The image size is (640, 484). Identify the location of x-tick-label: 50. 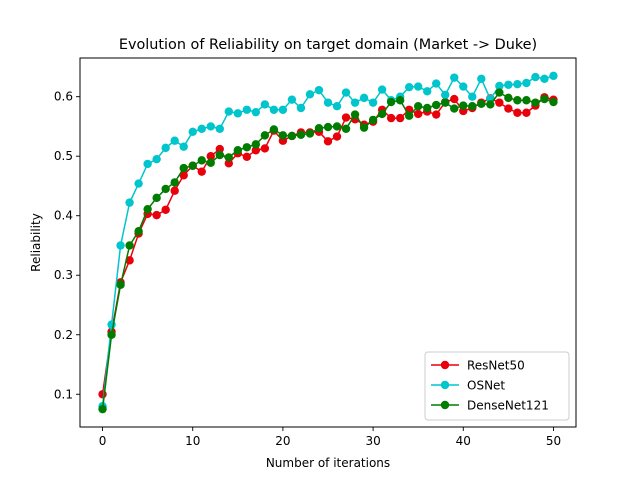
(553, 441).